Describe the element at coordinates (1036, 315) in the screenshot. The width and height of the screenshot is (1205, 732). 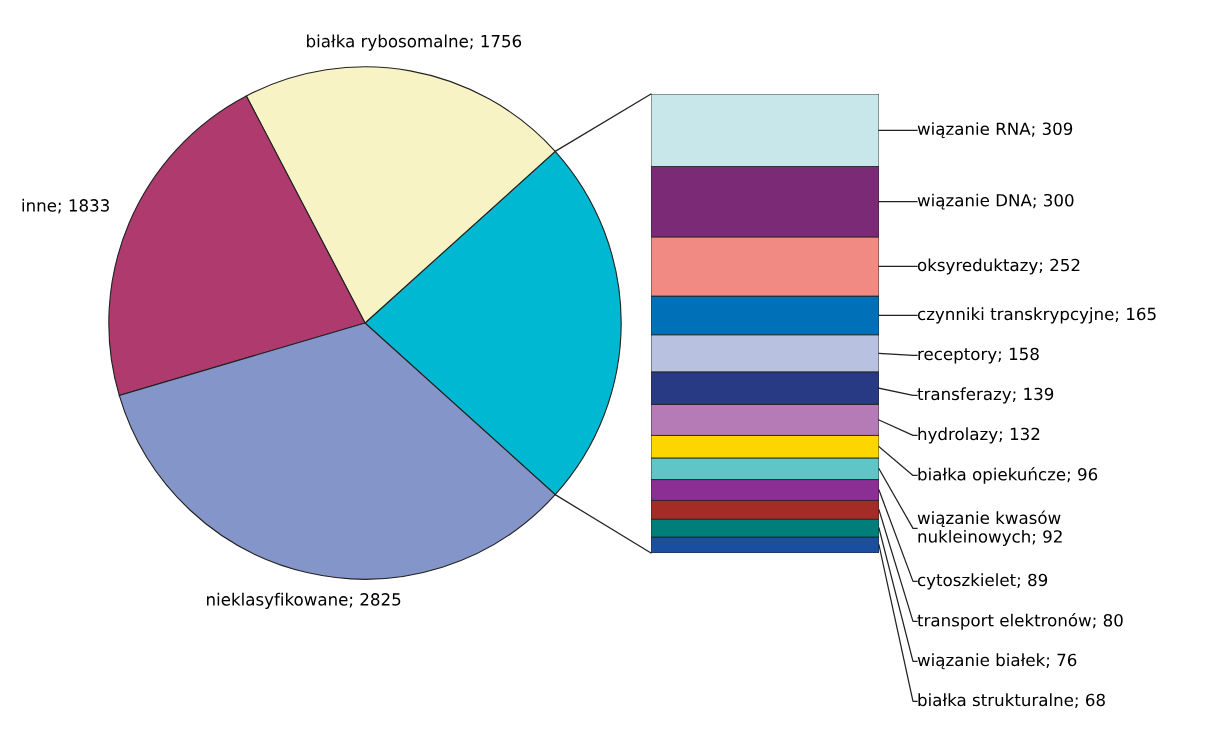
I see `data-label: czynniki transkrypcyjne; 165` at that location.